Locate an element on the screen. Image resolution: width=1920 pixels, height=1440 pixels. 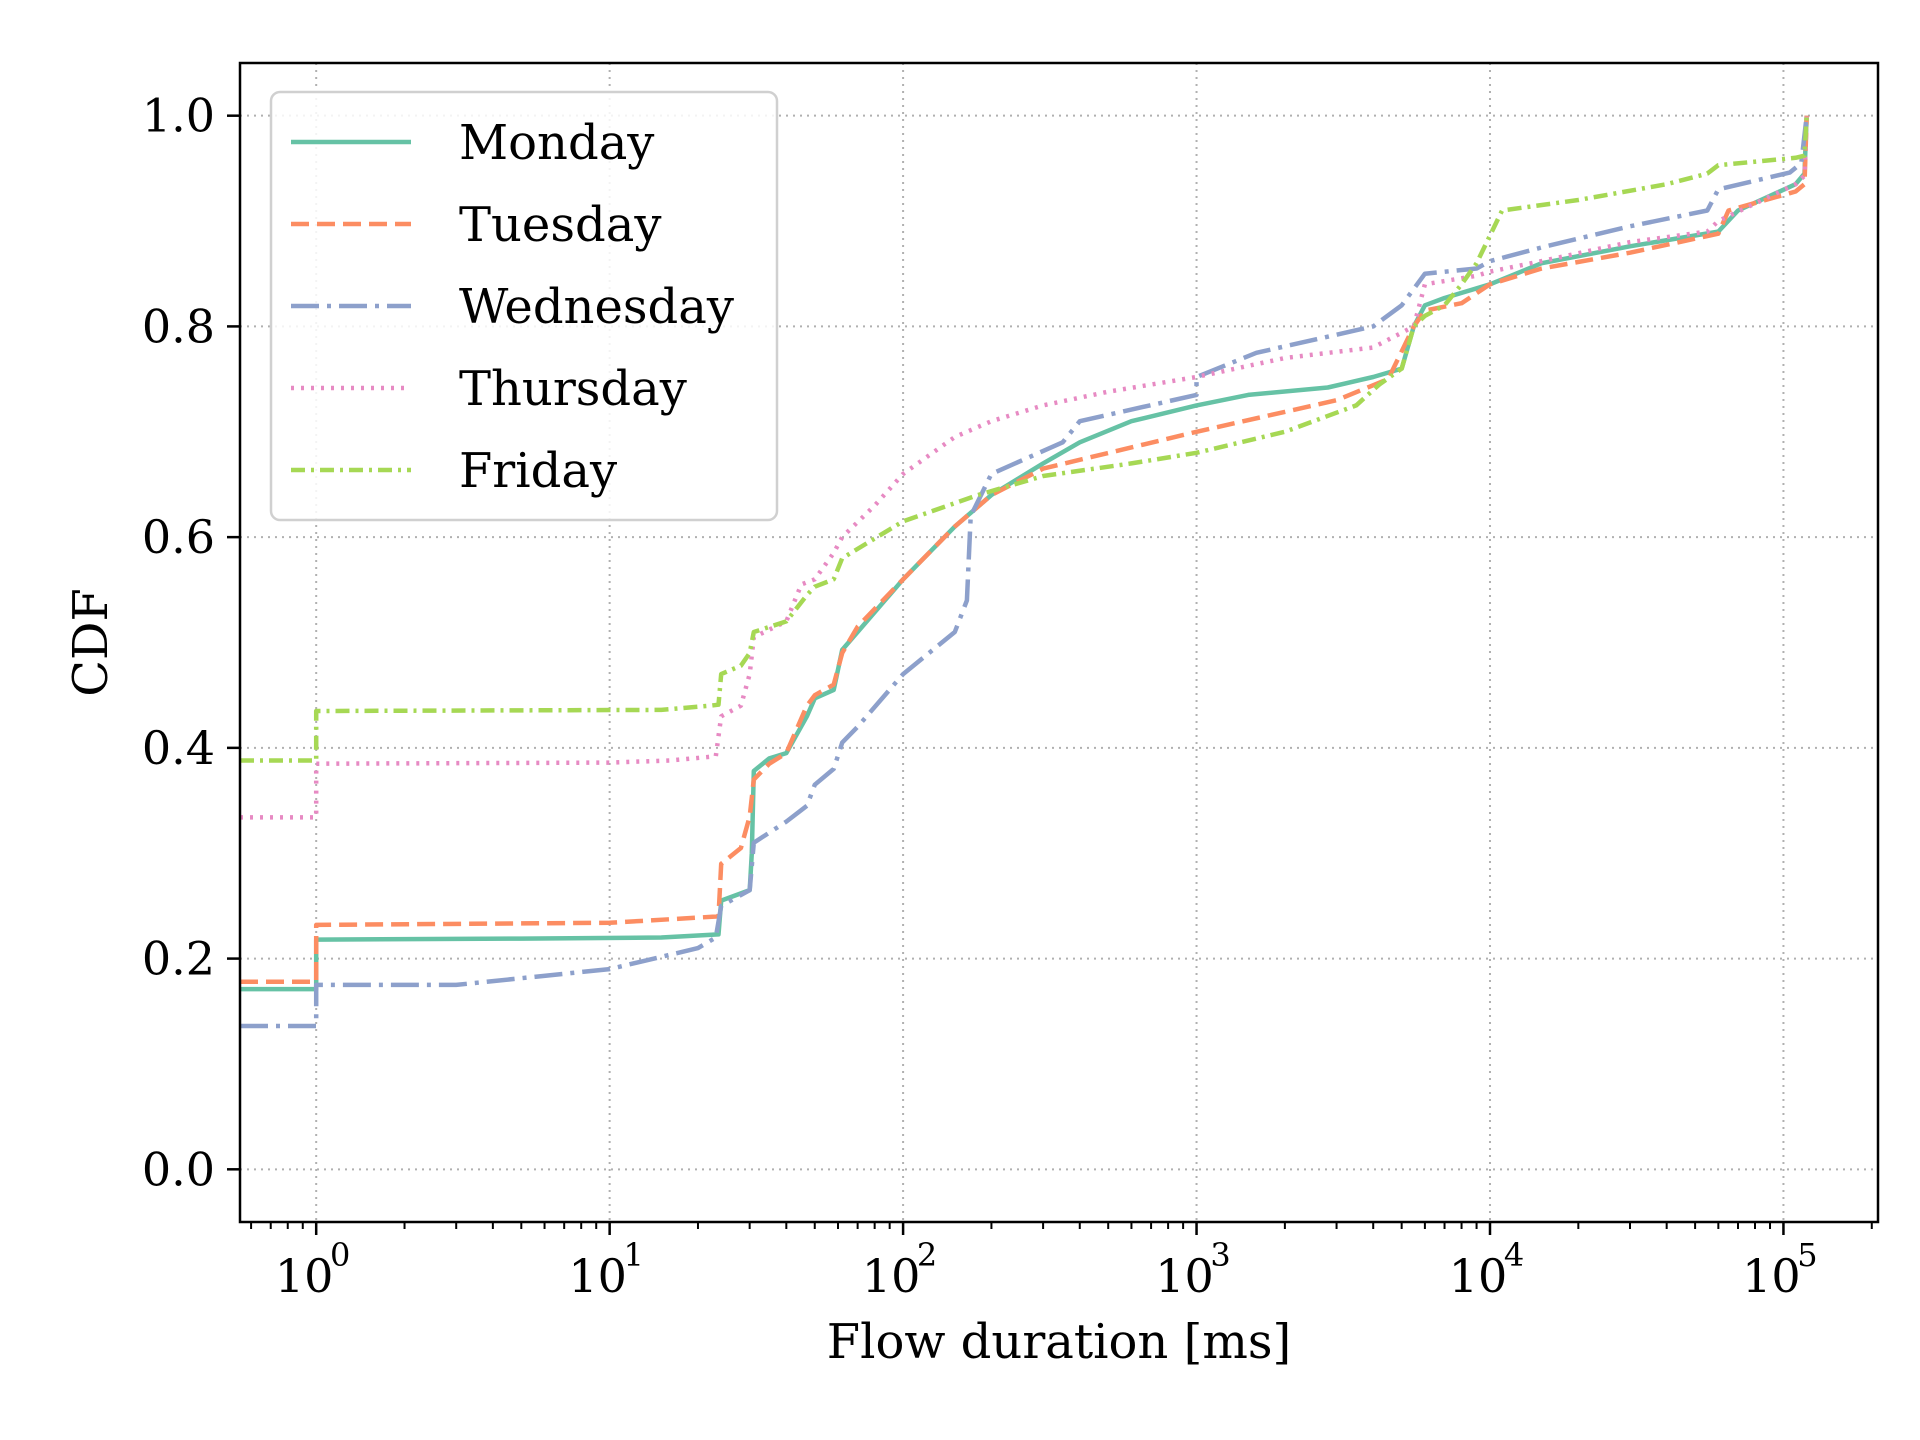
y-tick-label: 0.0 is located at coordinates (178, 1169).